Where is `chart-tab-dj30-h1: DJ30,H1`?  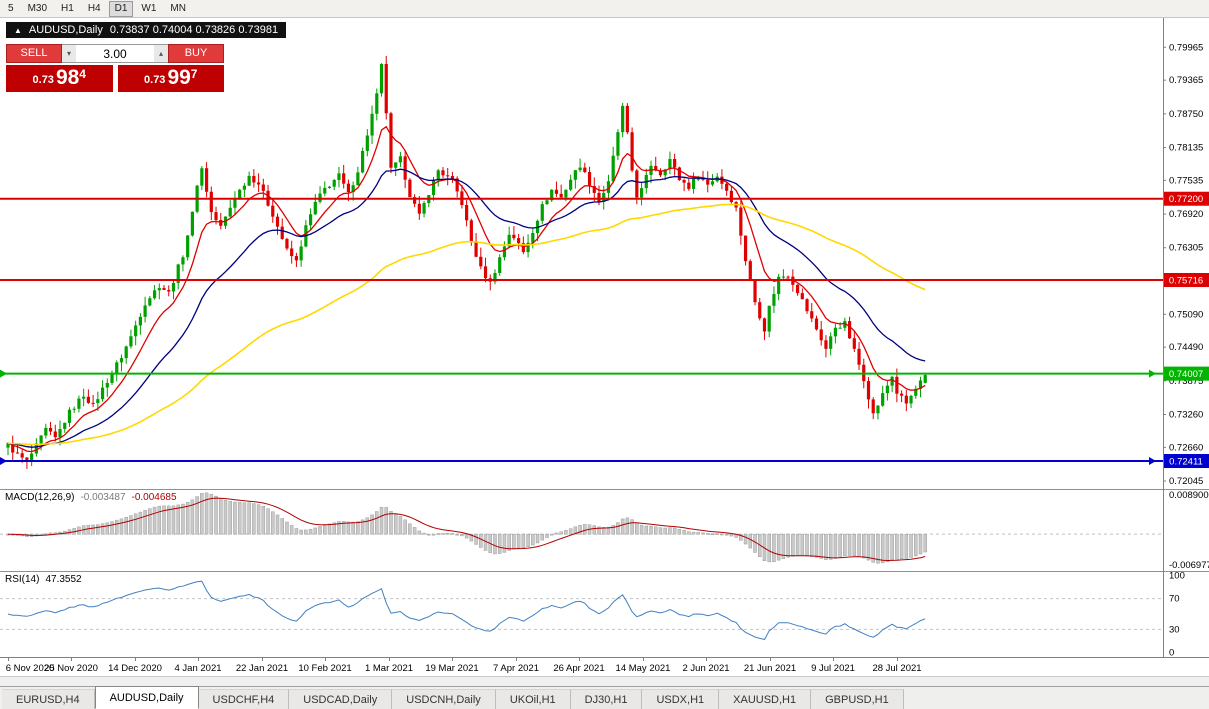
chart-tab-dj30-h1: DJ30,H1 is located at coordinates (606, 699).